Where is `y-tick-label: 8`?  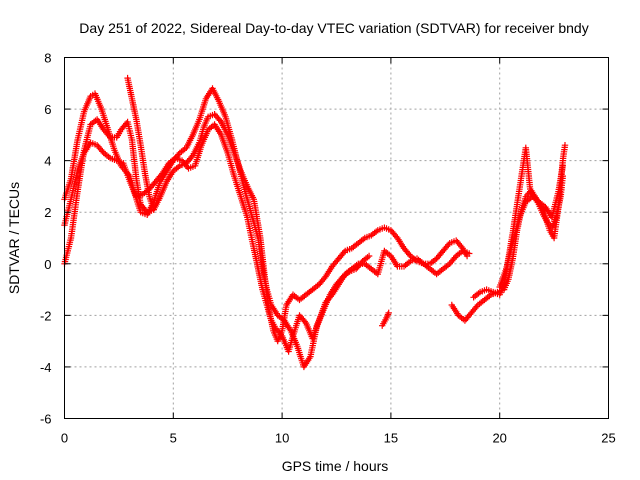 y-tick-label: 8 is located at coordinates (47, 58).